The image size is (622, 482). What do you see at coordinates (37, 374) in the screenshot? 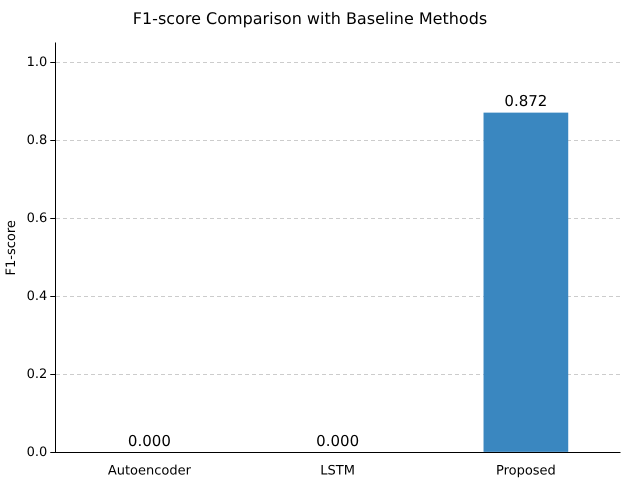
I see `y-tick-label: 0.2` at bounding box center [37, 374].